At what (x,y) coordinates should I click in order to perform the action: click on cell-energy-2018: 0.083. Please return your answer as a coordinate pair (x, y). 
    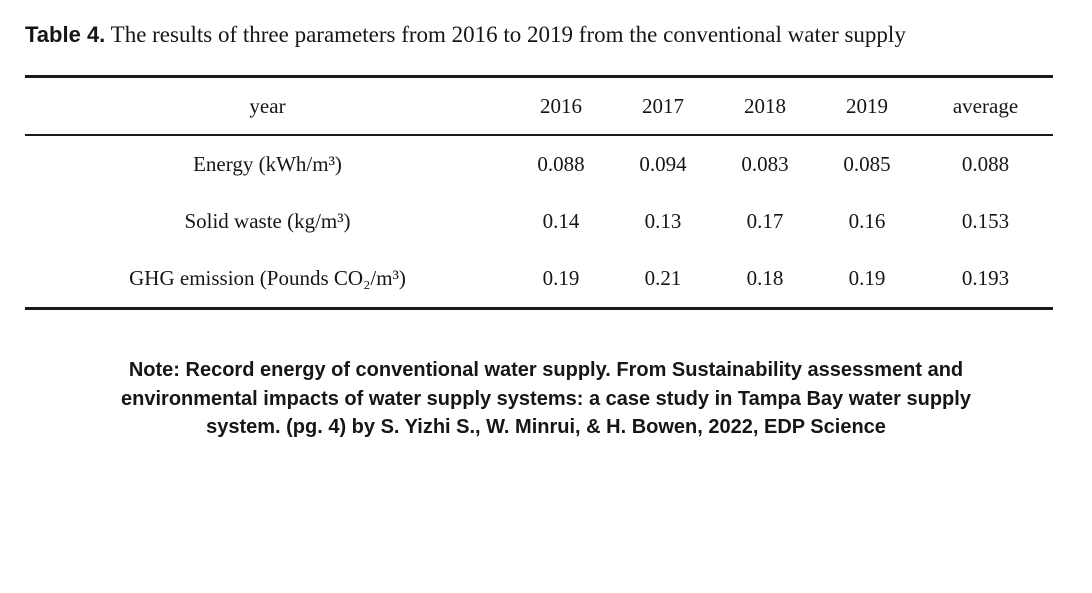
    Looking at the image, I should click on (765, 164).